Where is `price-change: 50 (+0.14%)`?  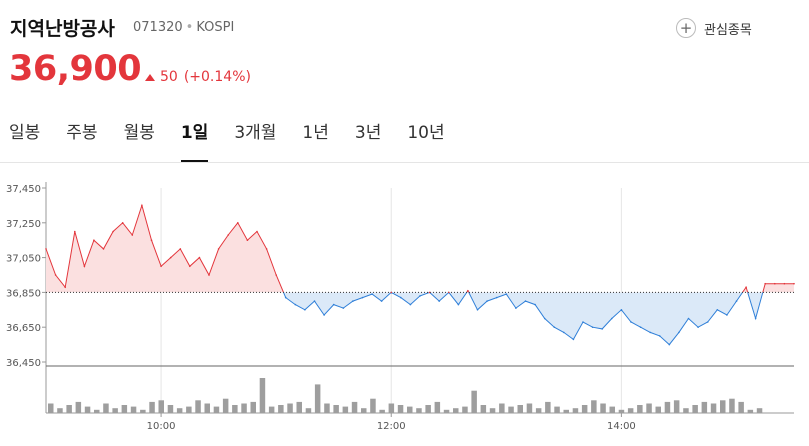 price-change: 50 (+0.14%) is located at coordinates (198, 77).